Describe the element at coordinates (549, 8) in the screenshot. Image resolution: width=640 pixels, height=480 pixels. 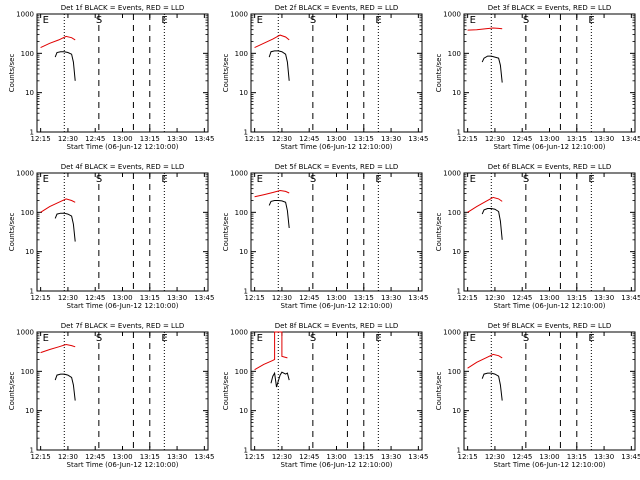
I see `panel-title: Det 3f BLACK = Events, RED = LLD` at that location.